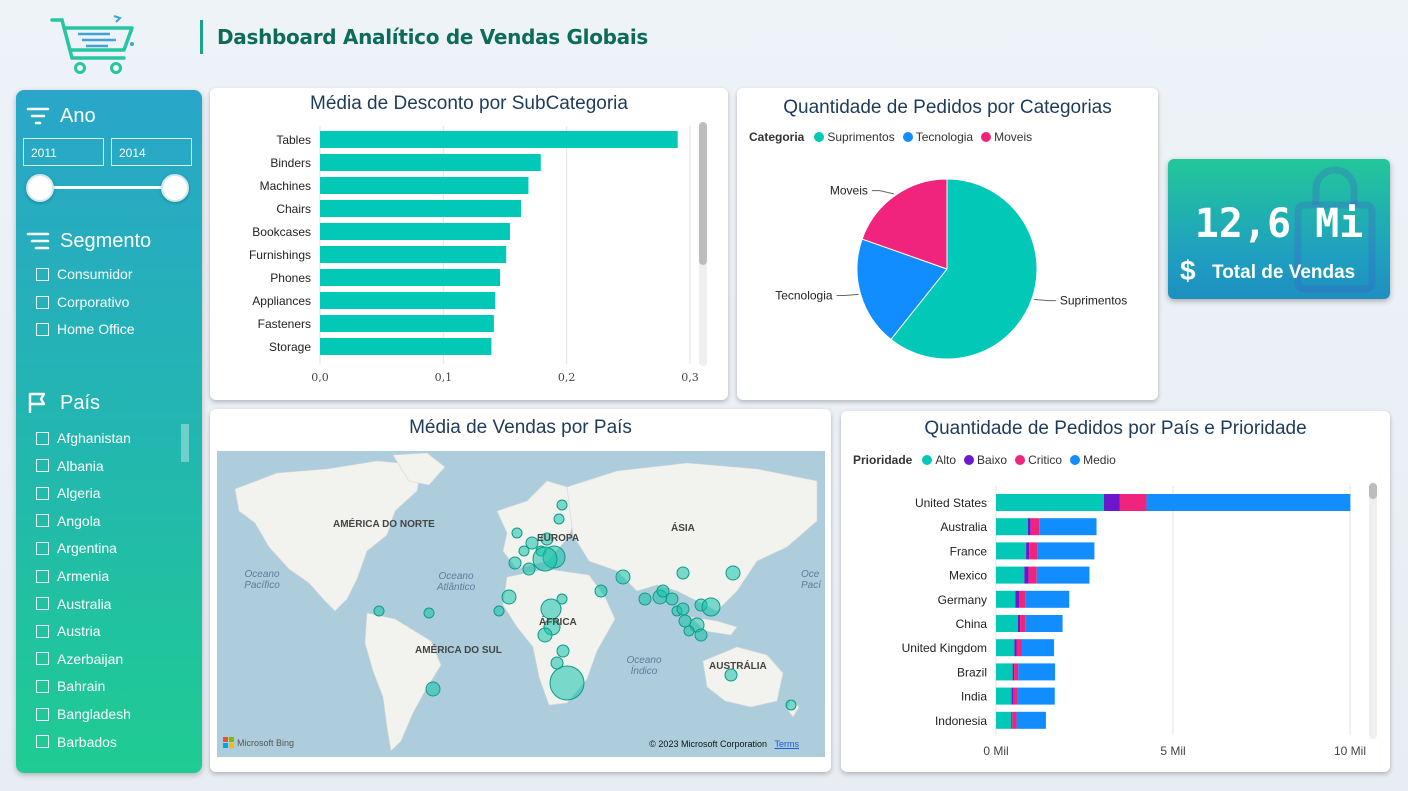  What do you see at coordinates (883, 460) in the screenshot?
I see `priority-legend-title: Prioridade` at bounding box center [883, 460].